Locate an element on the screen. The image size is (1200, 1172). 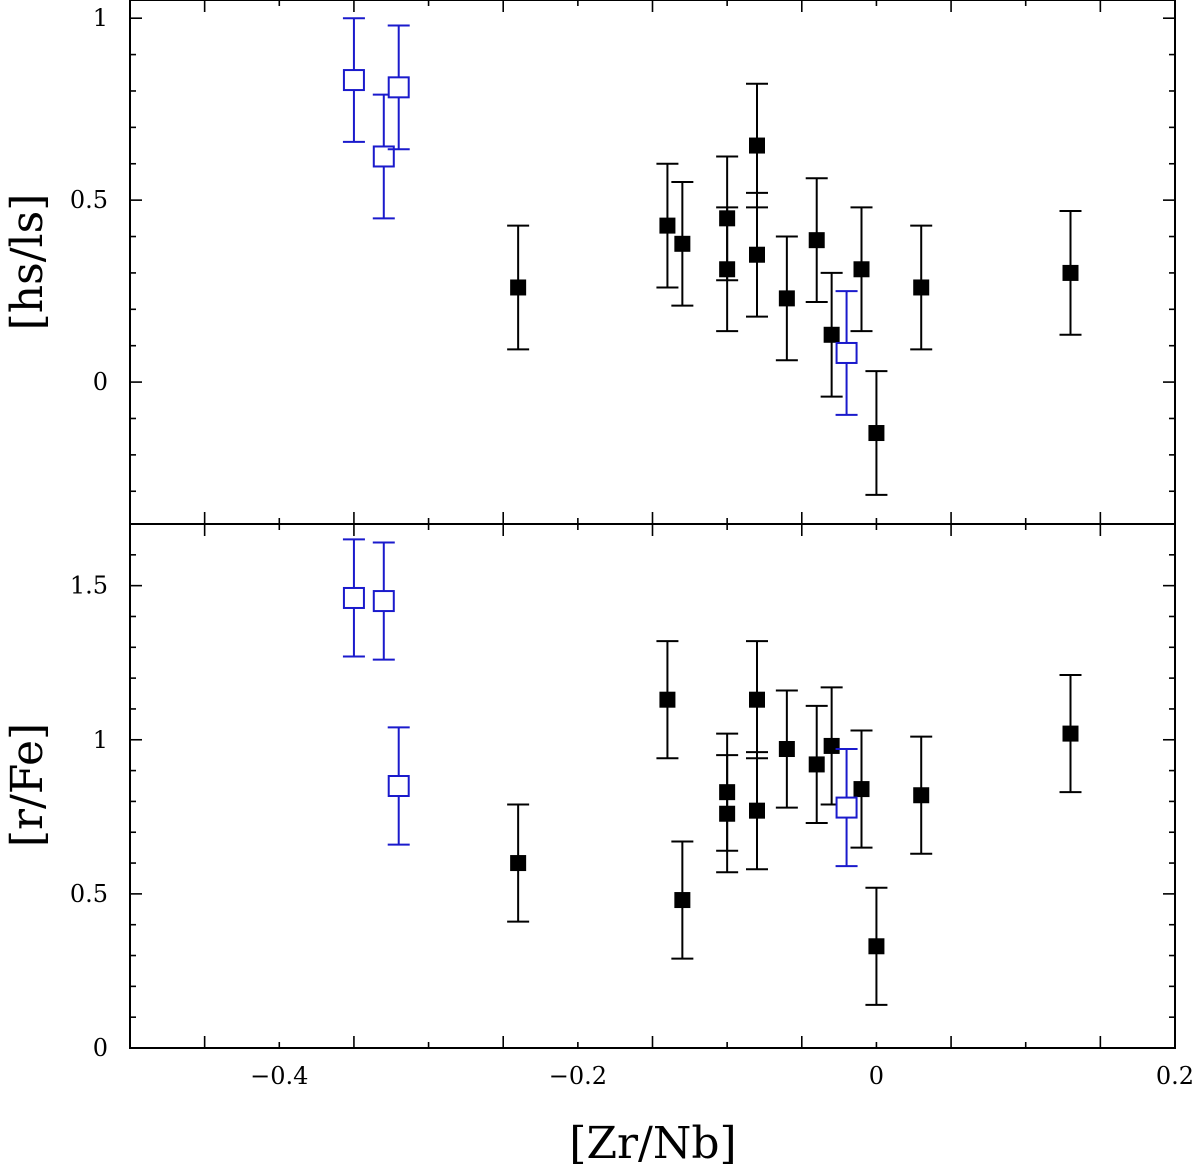
y-axis-label-top: [hs/ls] is located at coordinates (27, 262).